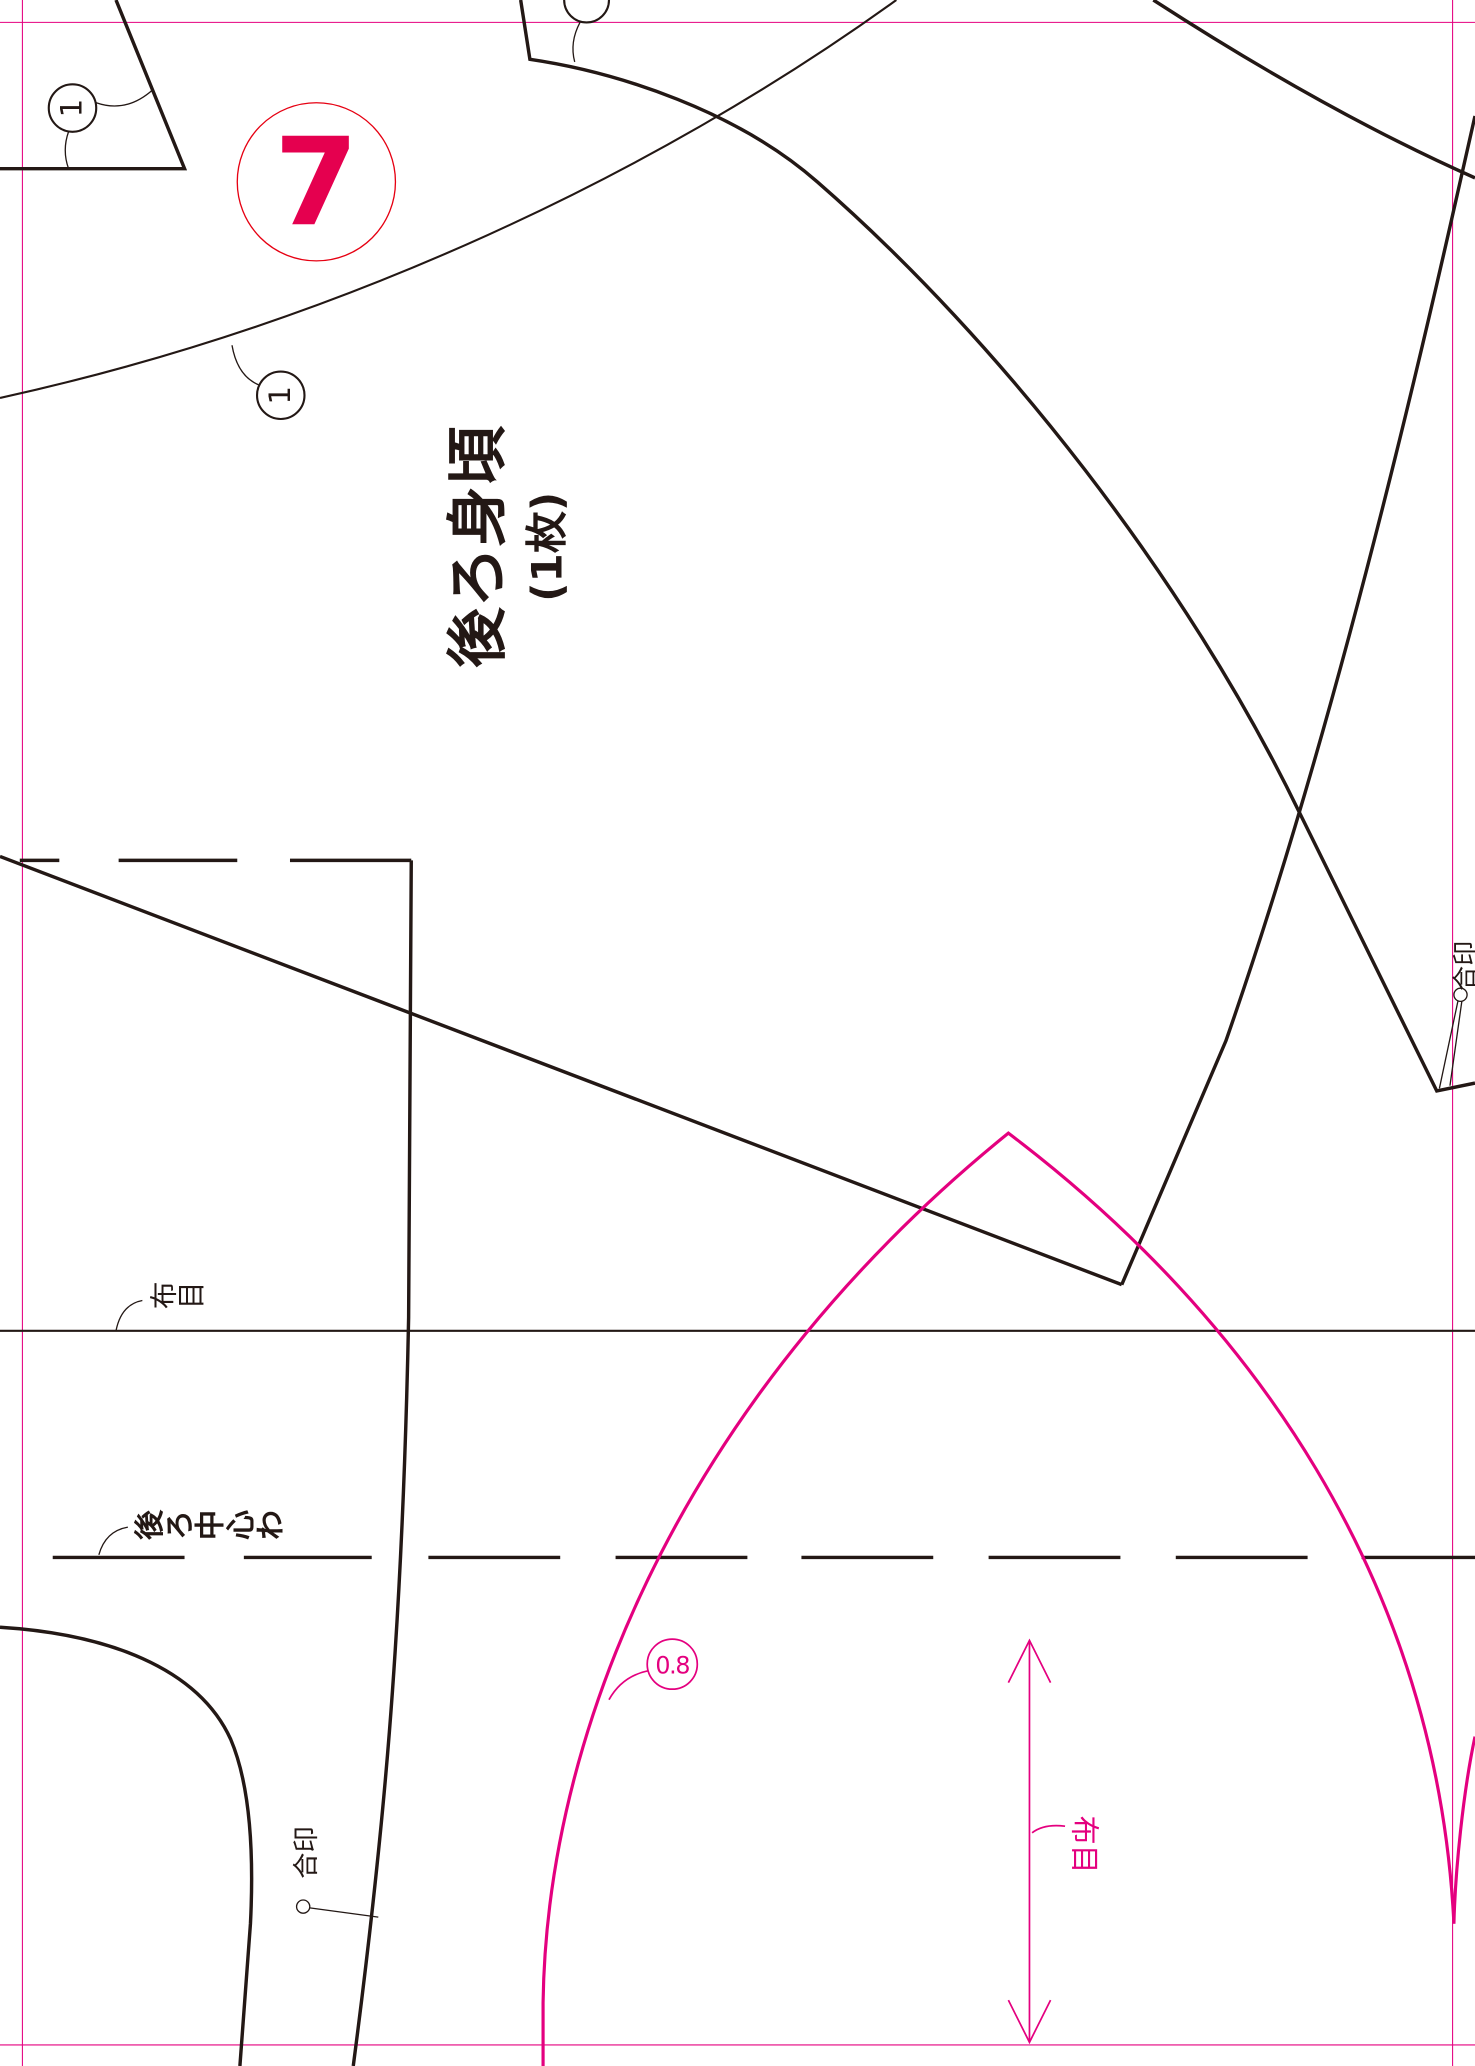 The width and height of the screenshot is (1475, 2066). What do you see at coordinates (335, 1872) in the screenshot?
I see `match-mark-left: 合印` at bounding box center [335, 1872].